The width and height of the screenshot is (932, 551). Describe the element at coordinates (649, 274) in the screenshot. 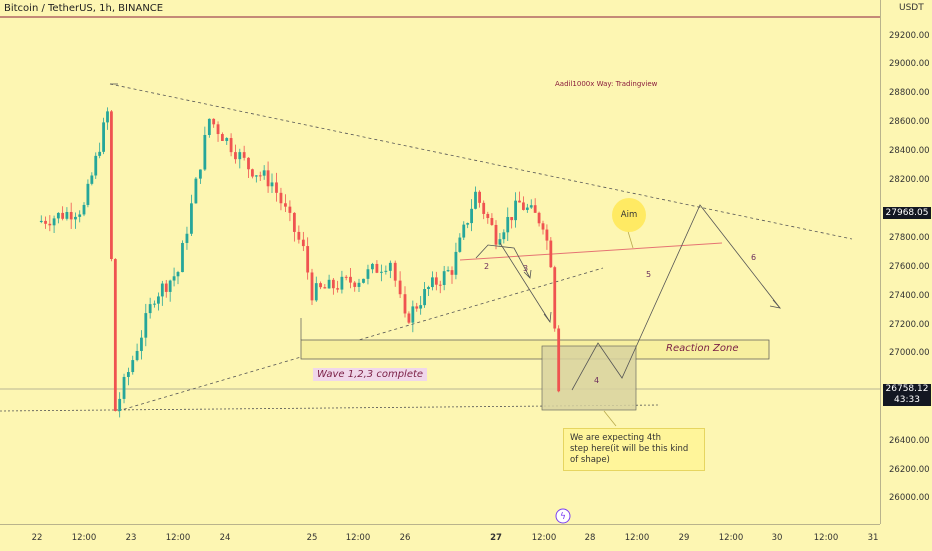

I see `wave-label-5: 5` at that location.